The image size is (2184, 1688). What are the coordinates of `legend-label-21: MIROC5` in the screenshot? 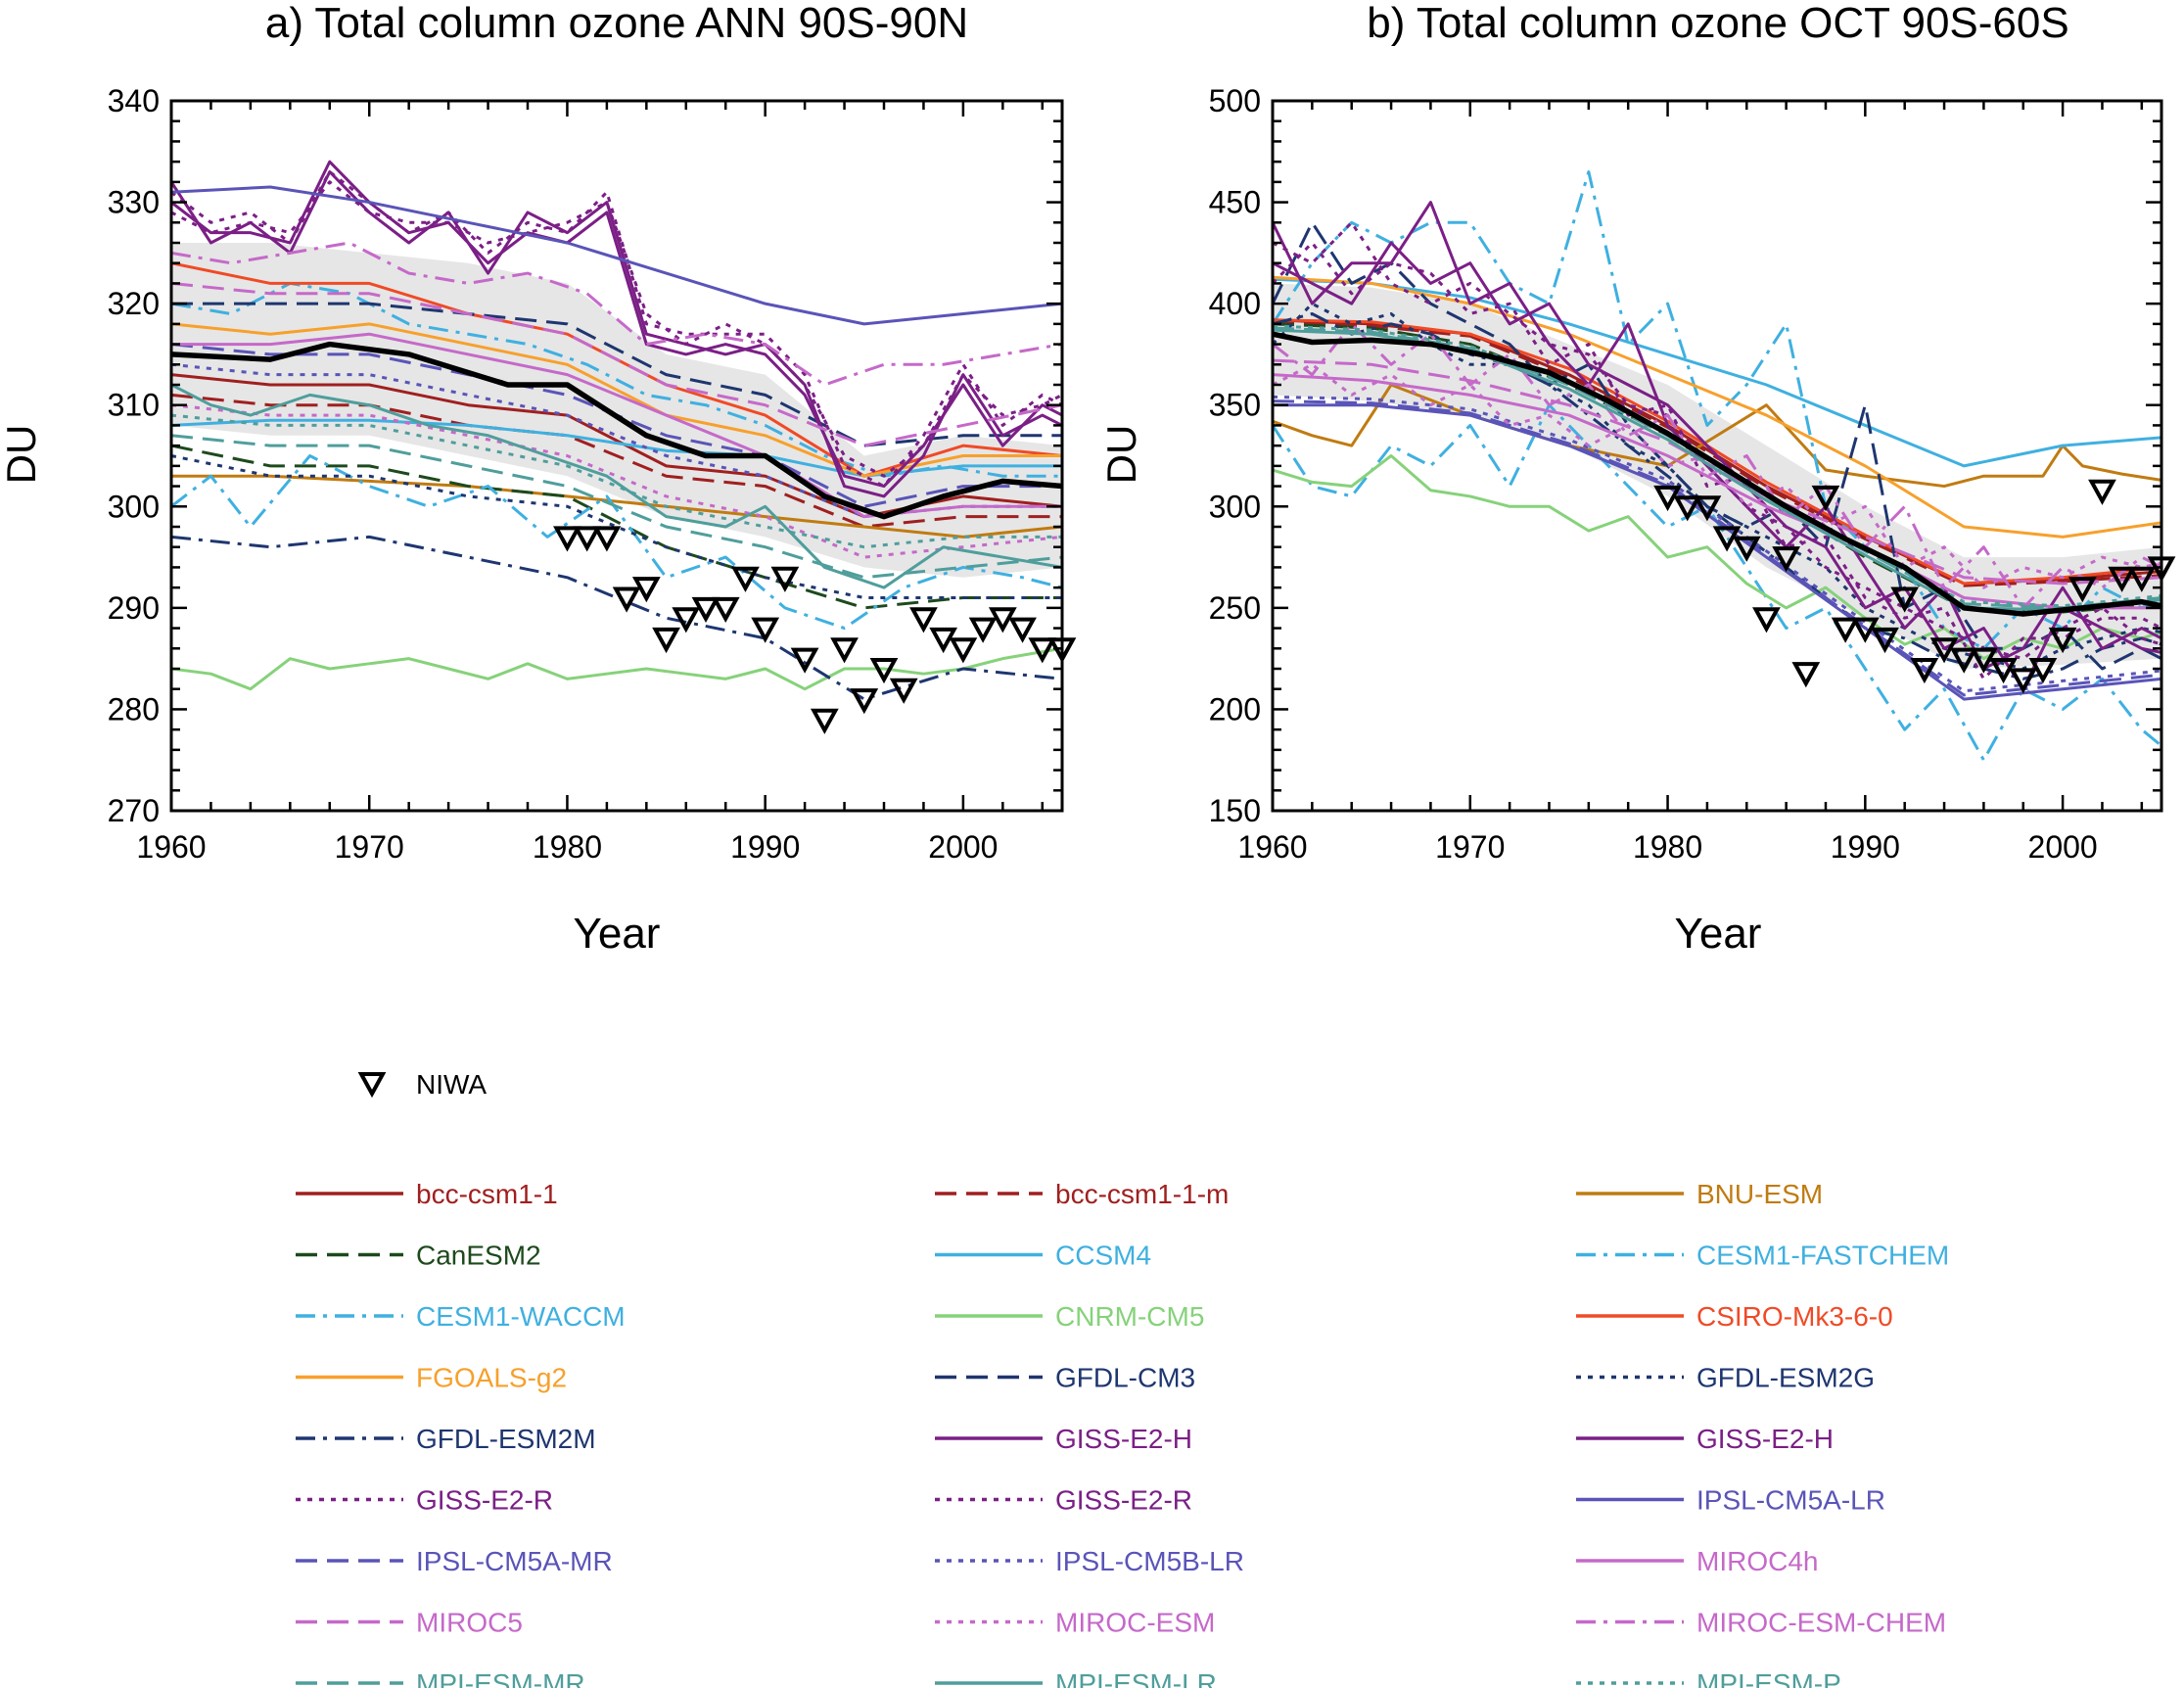 It's located at (469, 1623).